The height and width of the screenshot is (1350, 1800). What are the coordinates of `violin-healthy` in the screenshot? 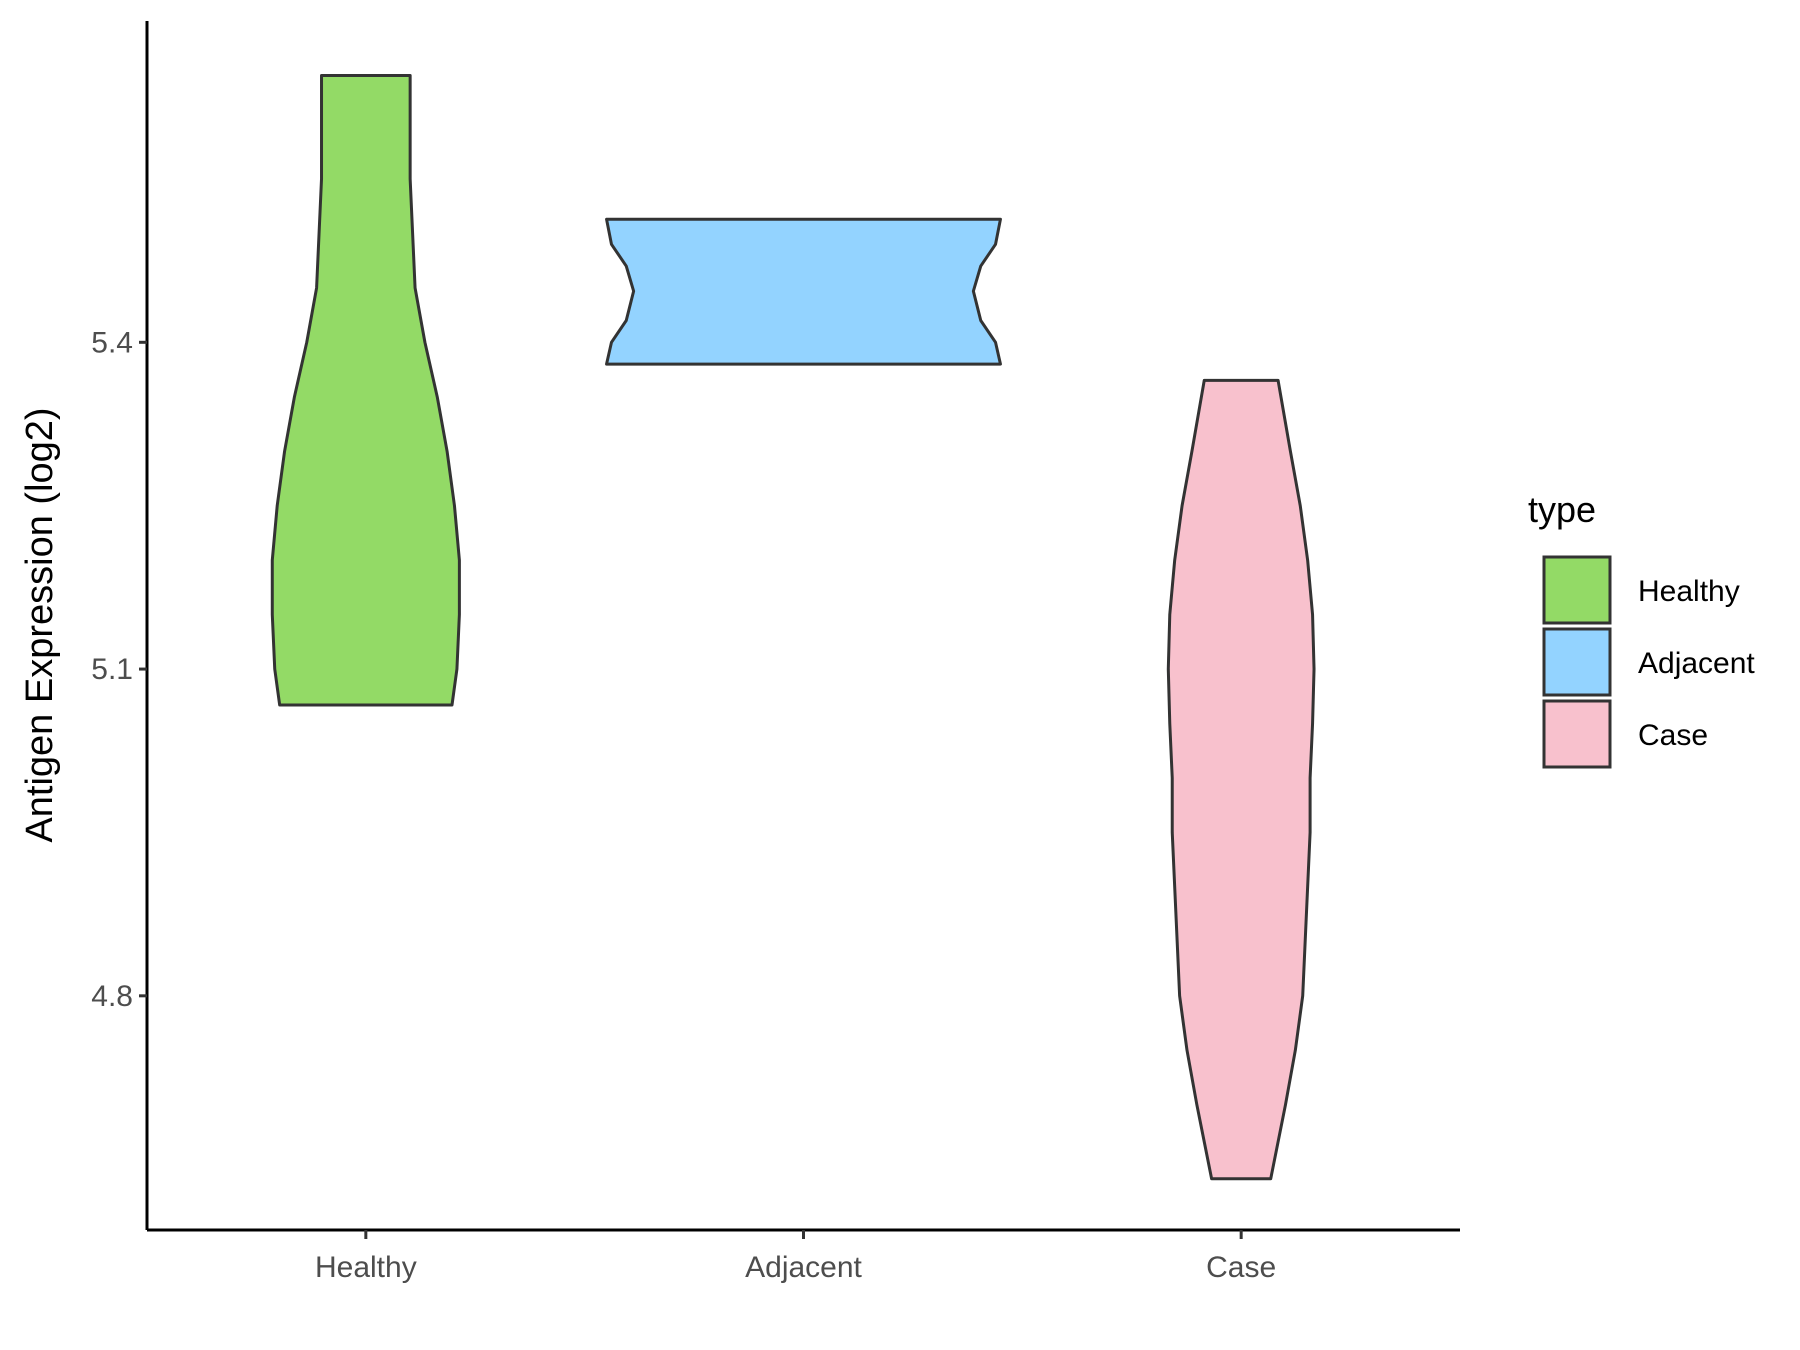 It's located at (365, 390).